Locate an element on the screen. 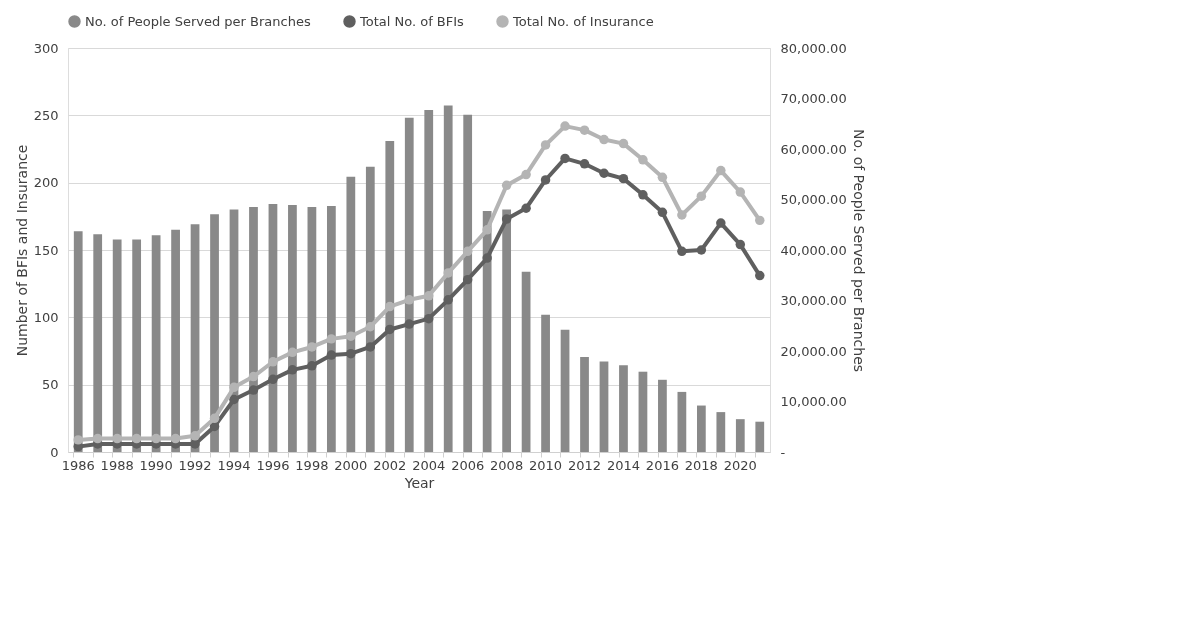 This screenshot has height=624, width=1200. x-tick-label: 2006 is located at coordinates (468, 465).